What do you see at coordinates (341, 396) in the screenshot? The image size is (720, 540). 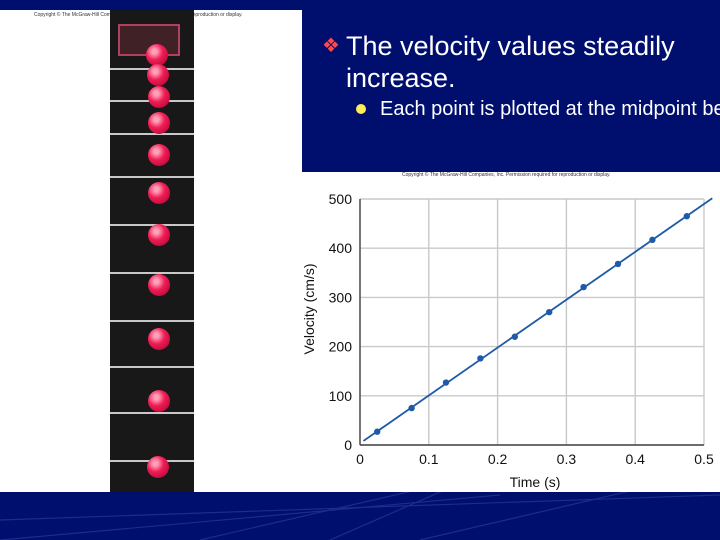 I see `y-tick-label: 100` at bounding box center [341, 396].